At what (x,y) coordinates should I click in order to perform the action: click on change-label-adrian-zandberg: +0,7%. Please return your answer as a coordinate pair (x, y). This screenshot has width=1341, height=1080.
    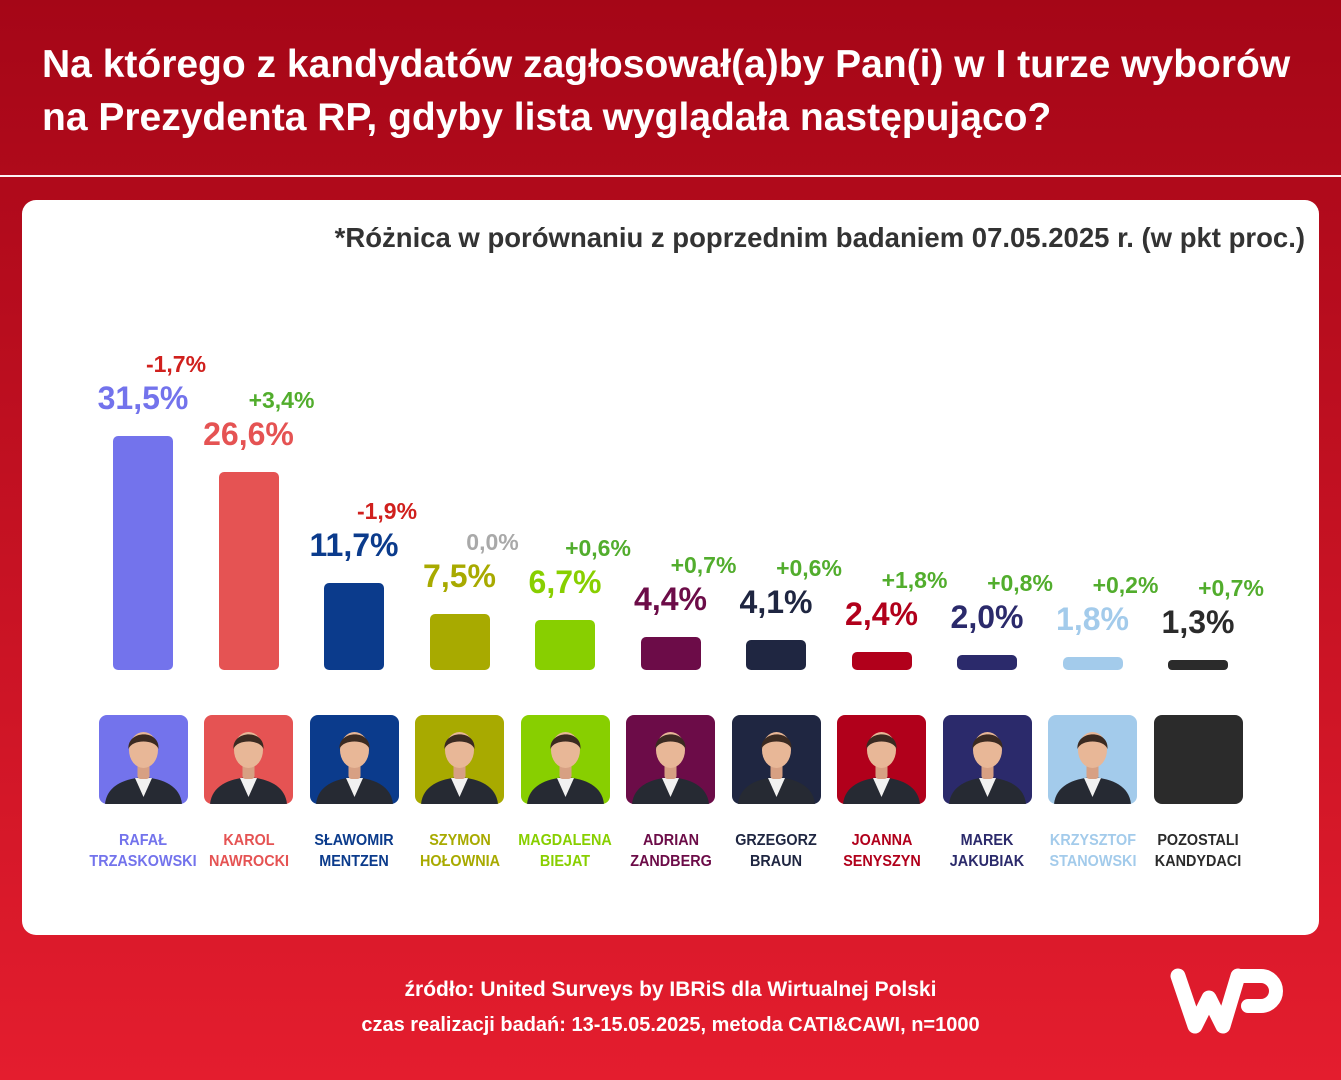
    Looking at the image, I should click on (703, 565).